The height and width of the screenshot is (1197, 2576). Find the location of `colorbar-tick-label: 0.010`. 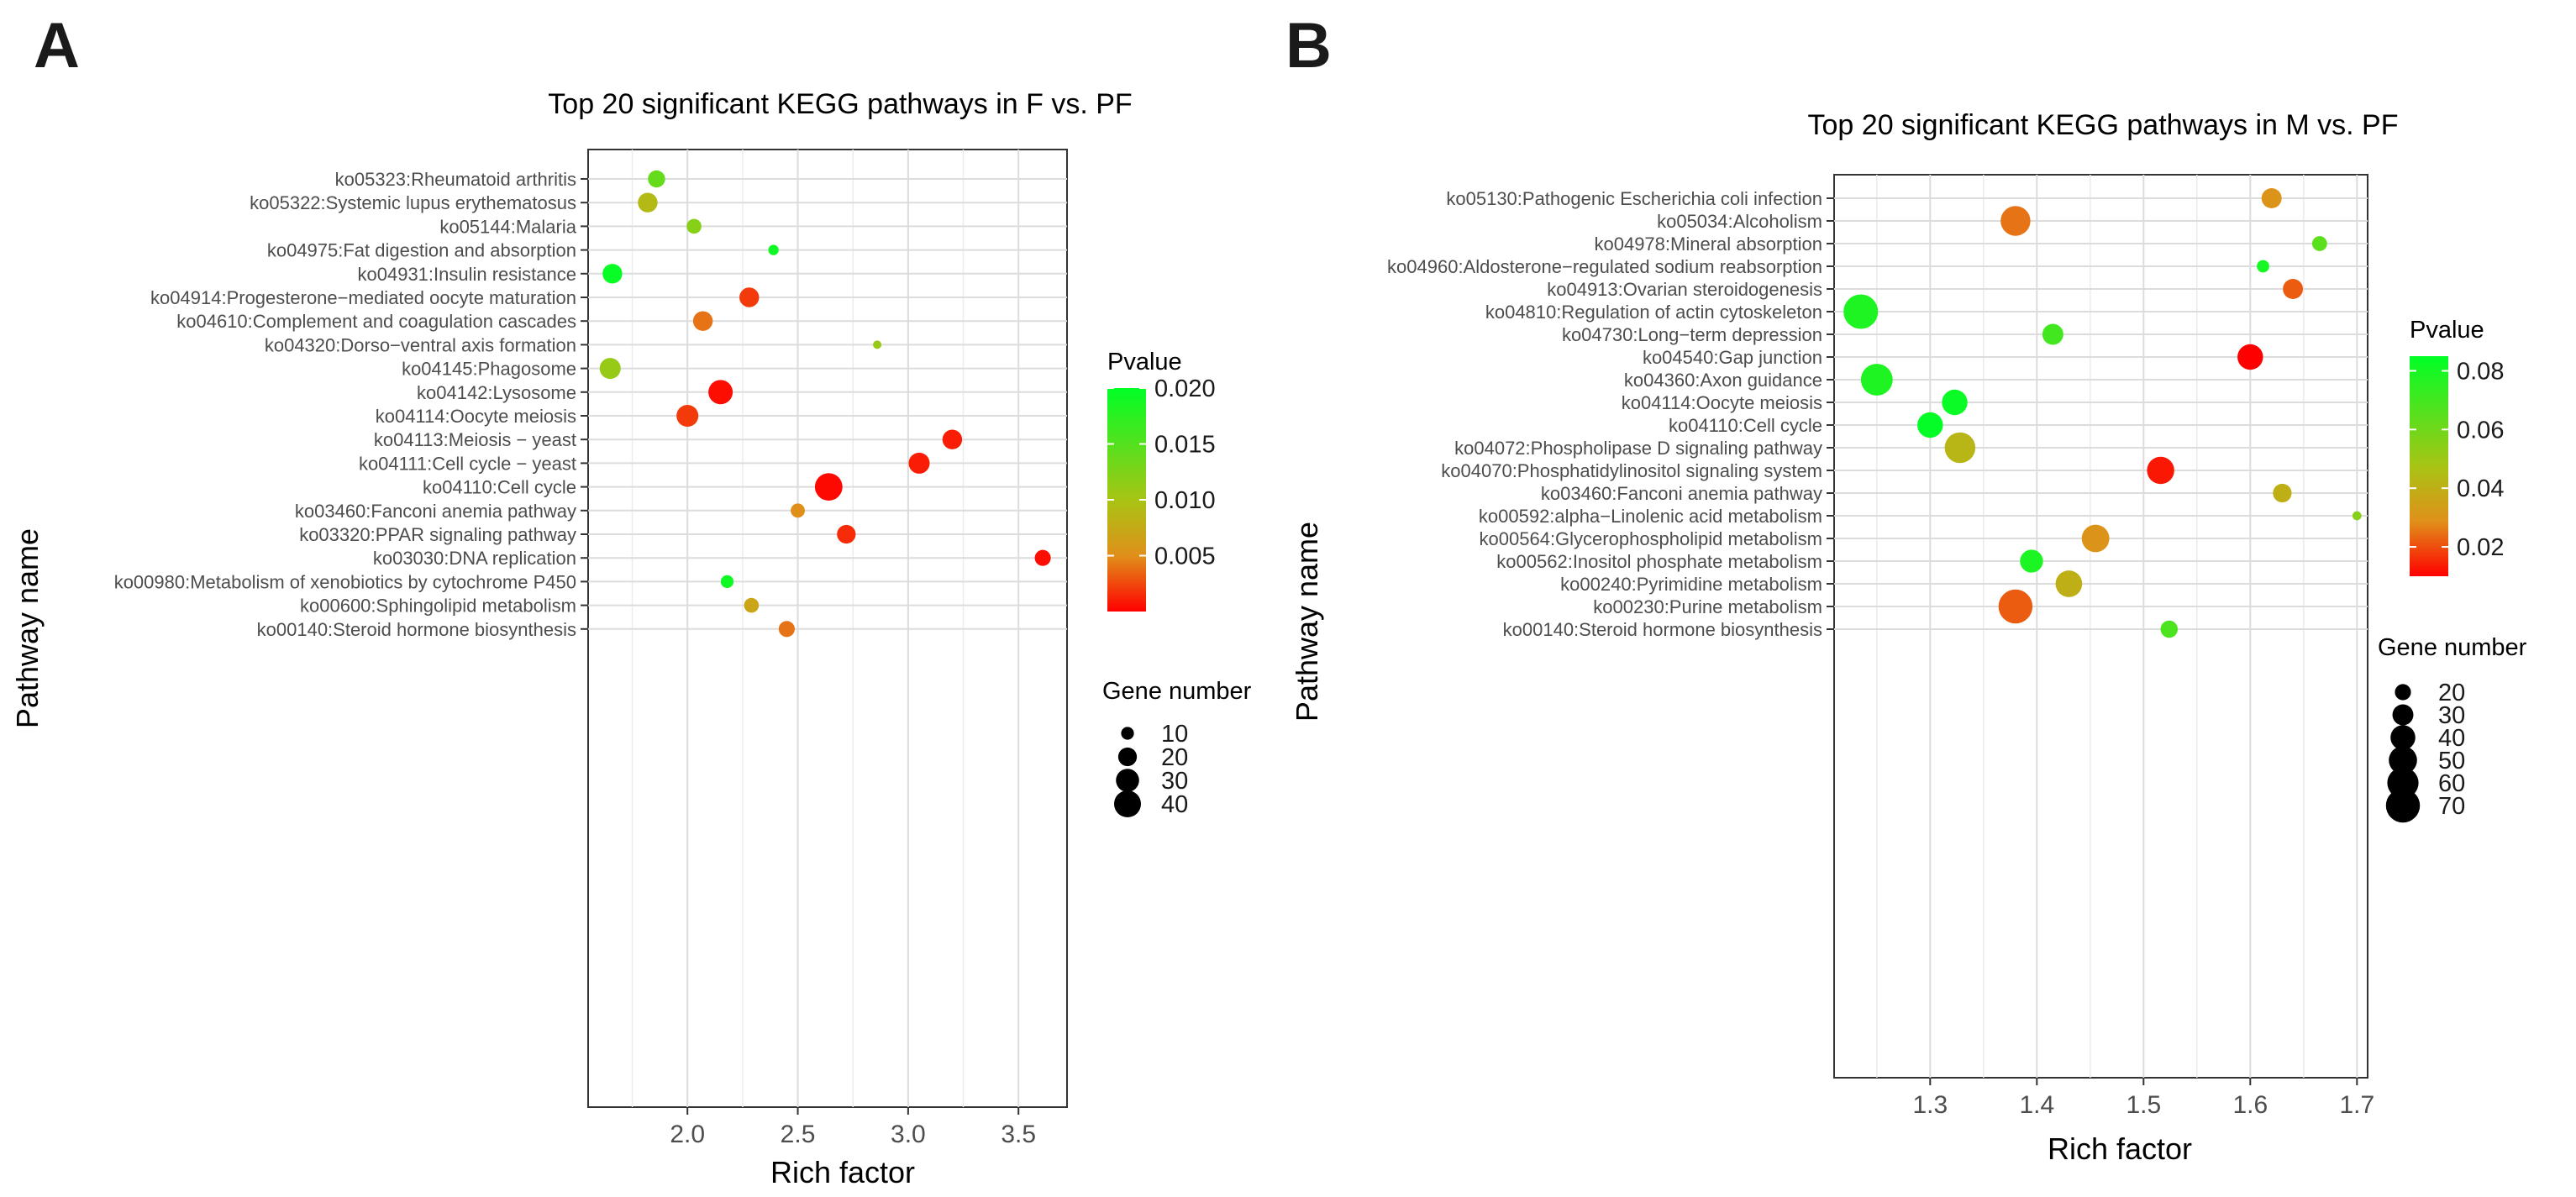

colorbar-tick-label: 0.010 is located at coordinates (1185, 500).